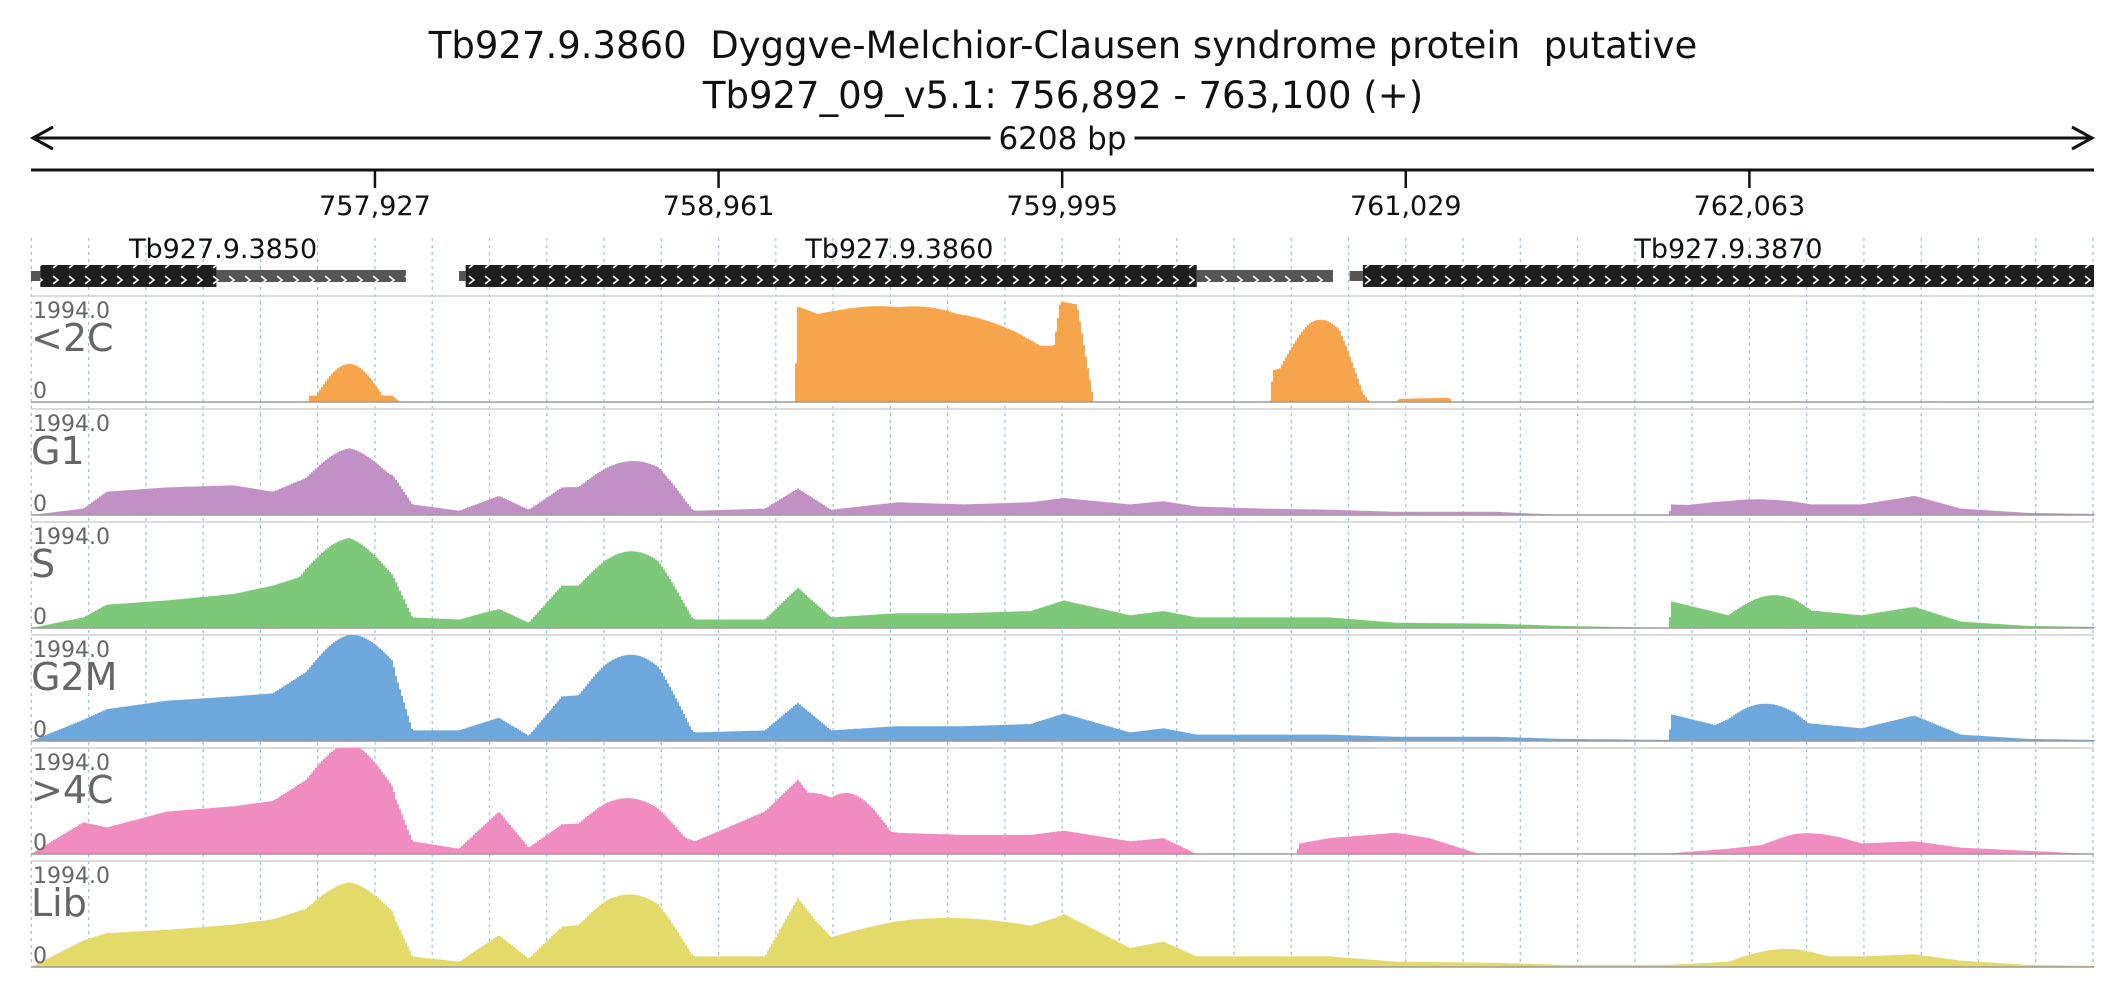 Image resolution: width=2126 pixels, height=1000 pixels. What do you see at coordinates (719, 206) in the screenshot?
I see `ruler-tick-label: 758,961` at bounding box center [719, 206].